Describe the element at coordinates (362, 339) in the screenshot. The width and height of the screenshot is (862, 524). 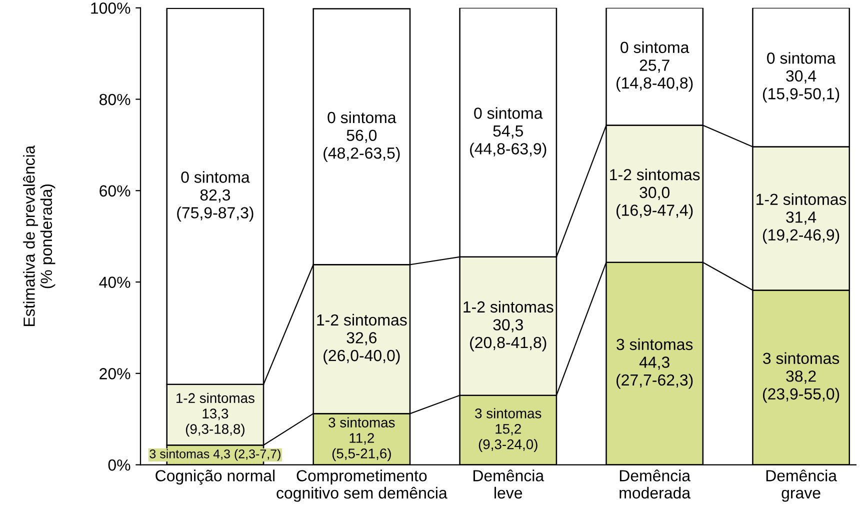
I see `data-label: 1-2 sintomas 32,6 (26,0-40,0)` at that location.